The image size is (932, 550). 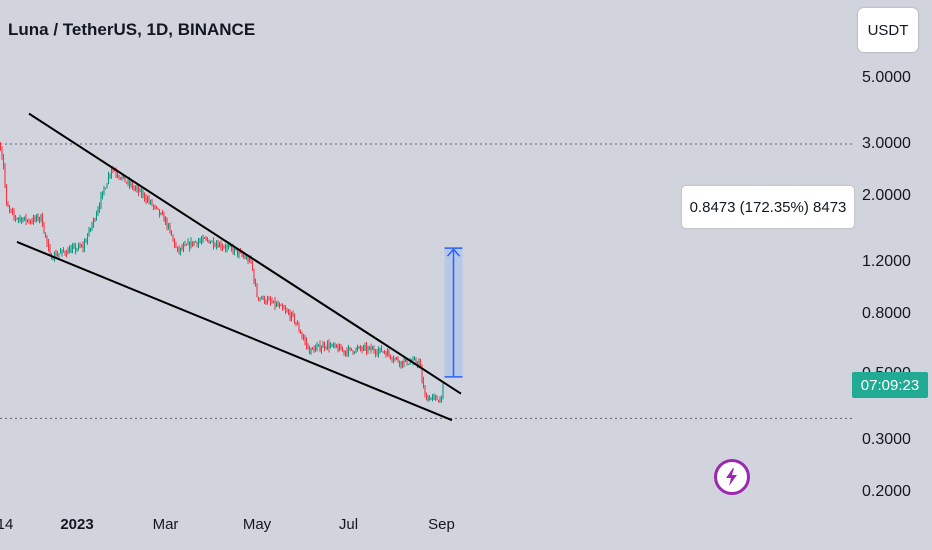 What do you see at coordinates (886, 313) in the screenshot?
I see `price-tick-4: 0.8000` at bounding box center [886, 313].